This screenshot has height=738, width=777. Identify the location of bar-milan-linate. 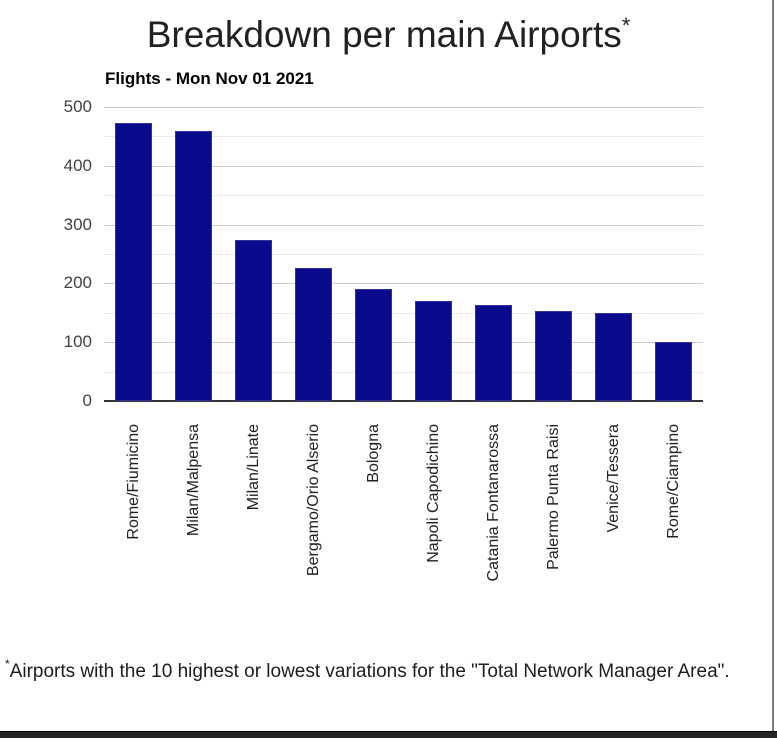
(254, 320).